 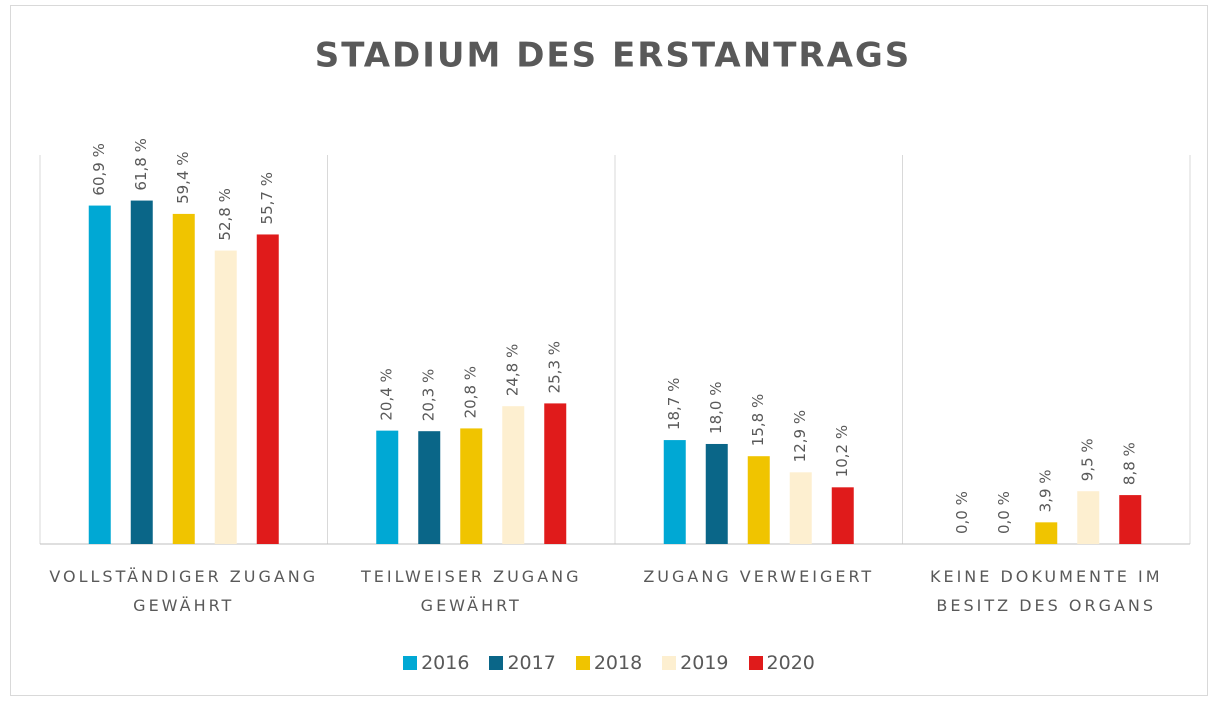 What do you see at coordinates (800, 436) in the screenshot?
I see `value-label: 12,9 %` at bounding box center [800, 436].